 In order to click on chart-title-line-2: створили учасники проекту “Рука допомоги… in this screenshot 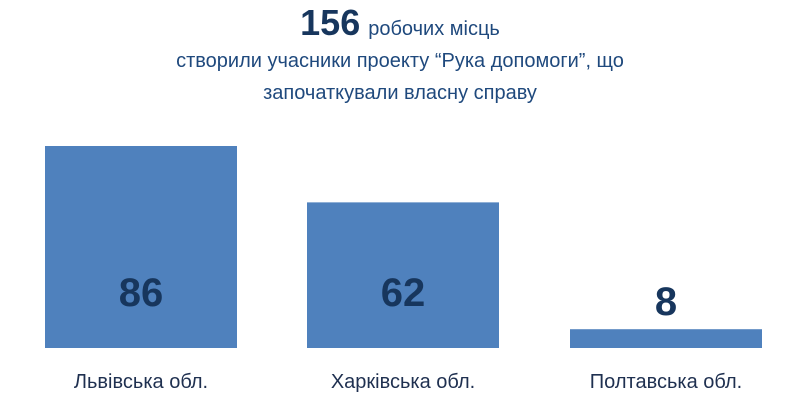, I will do `click(400, 61)`.